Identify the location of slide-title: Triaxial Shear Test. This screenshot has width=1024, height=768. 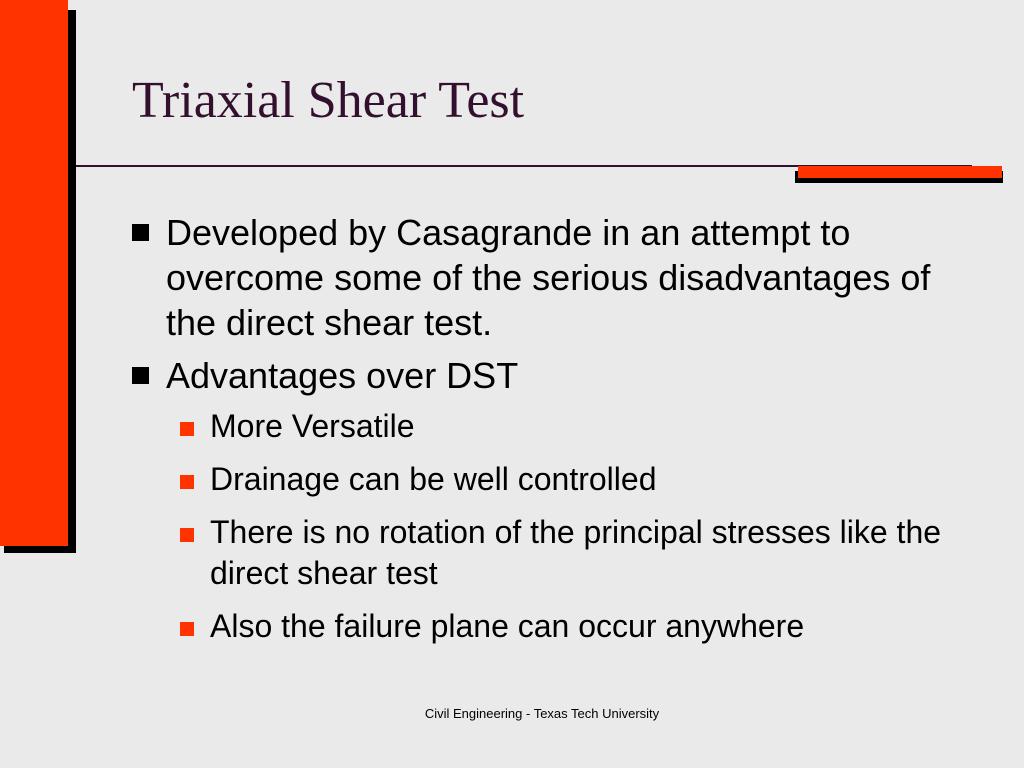
(328, 100).